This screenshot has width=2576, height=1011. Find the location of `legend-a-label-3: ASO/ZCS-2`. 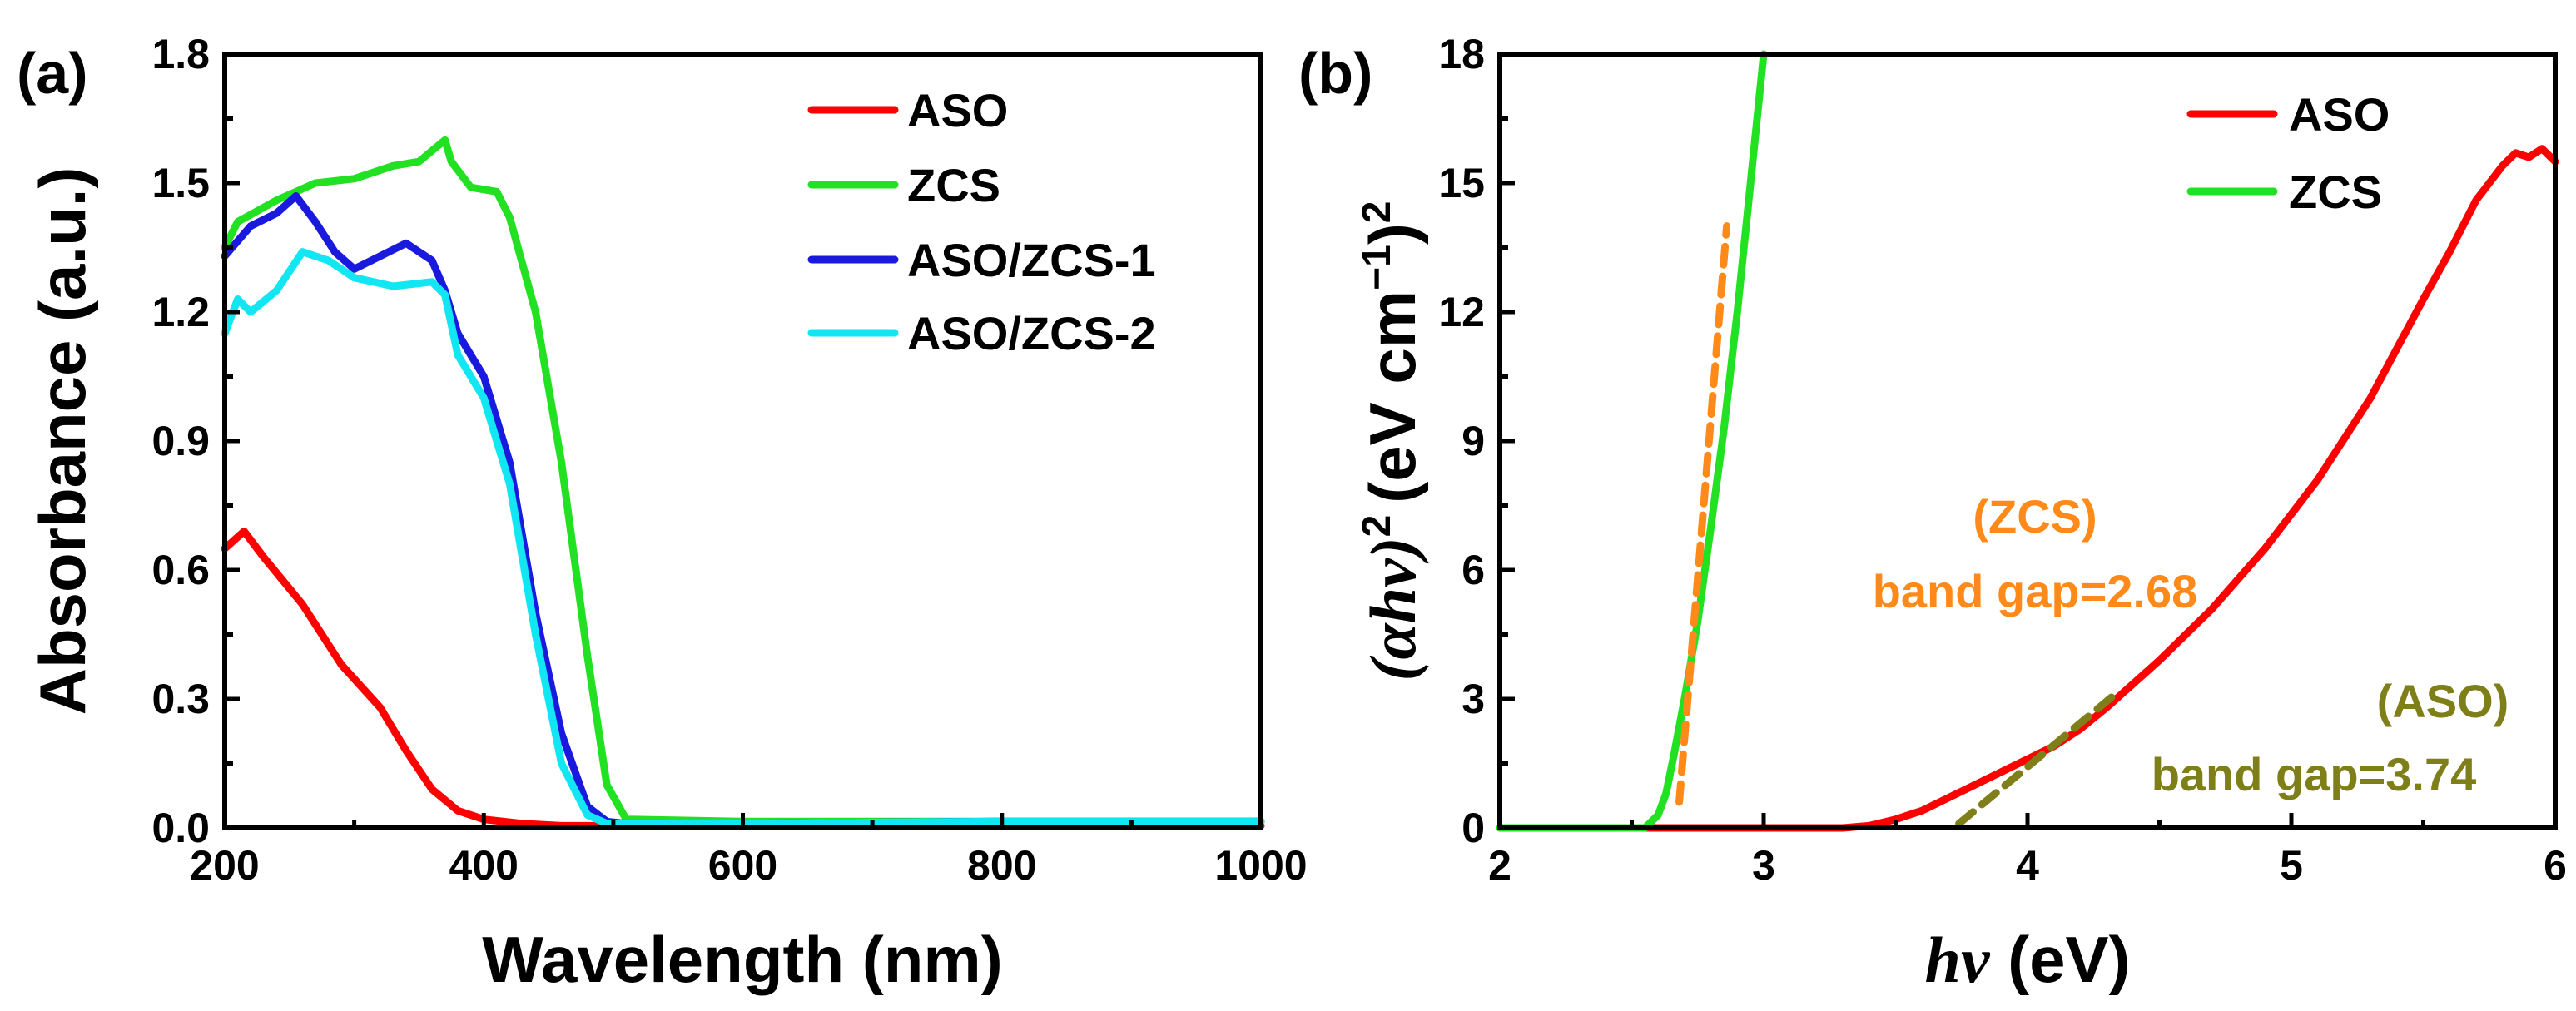

legend-a-label-3: ASO/ZCS-2 is located at coordinates (1031, 333).